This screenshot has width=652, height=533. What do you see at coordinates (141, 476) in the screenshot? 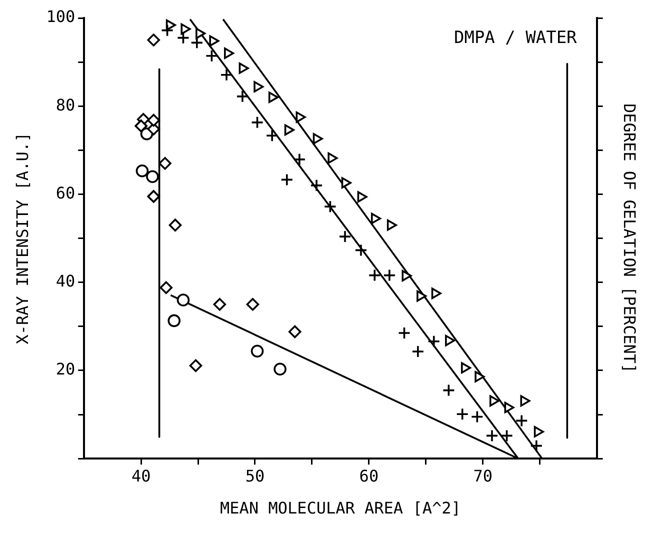
I see `x-tick-label: 40` at bounding box center [141, 476].